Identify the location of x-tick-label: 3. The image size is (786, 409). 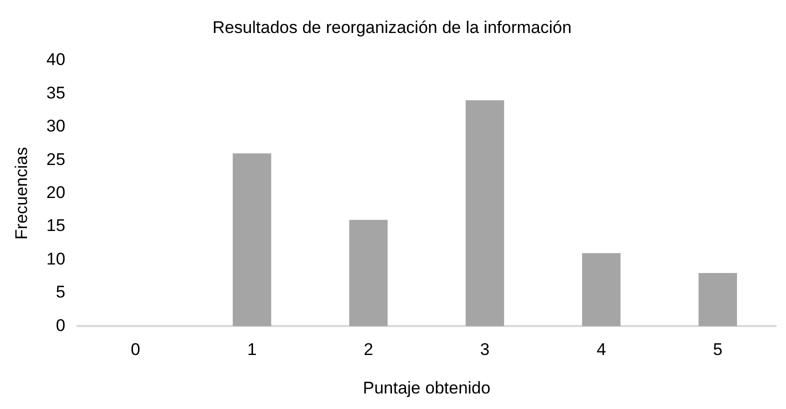
(485, 350).